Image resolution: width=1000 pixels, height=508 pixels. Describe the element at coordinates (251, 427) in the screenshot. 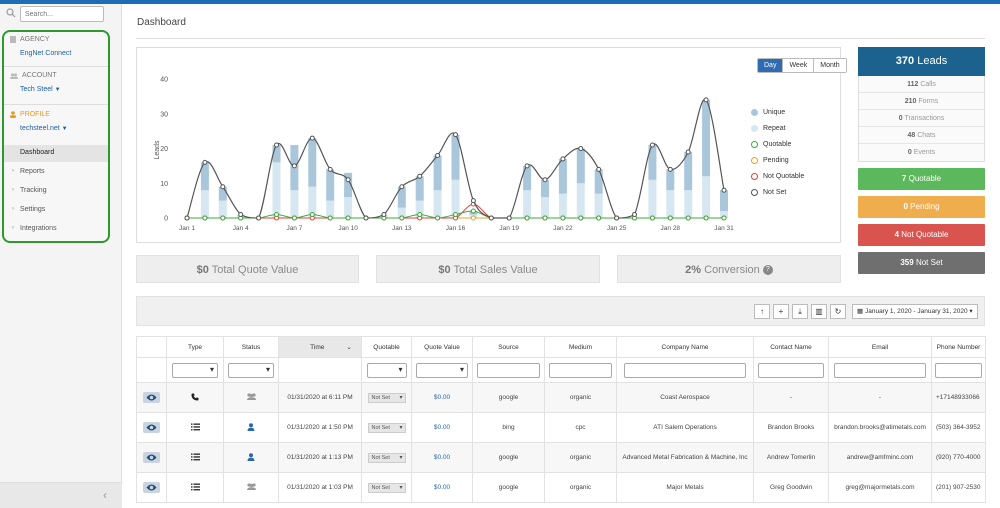

I see `user-icon` at that location.